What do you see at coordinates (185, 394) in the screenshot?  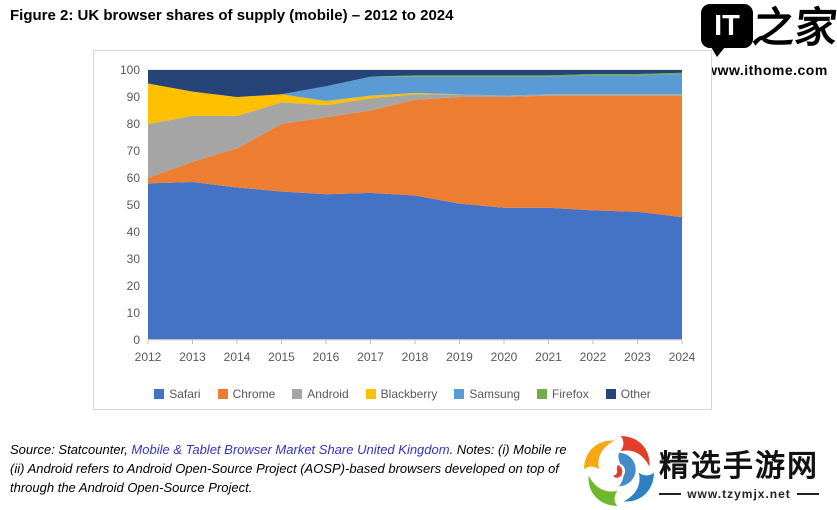 I see `legend-label: Safari` at bounding box center [185, 394].